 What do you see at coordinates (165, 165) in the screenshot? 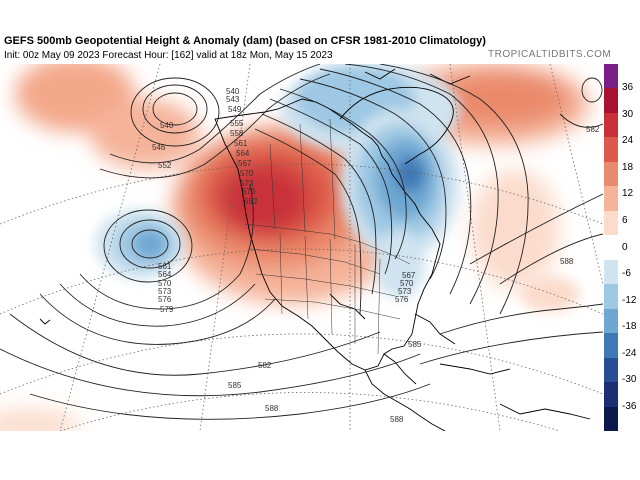
I see `contour-label: 552` at bounding box center [165, 165].